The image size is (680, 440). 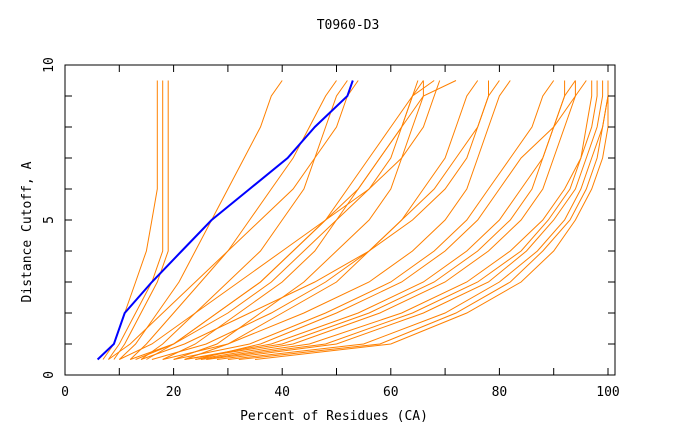 I want to click on x-tick-label: 20, so click(x=174, y=392).